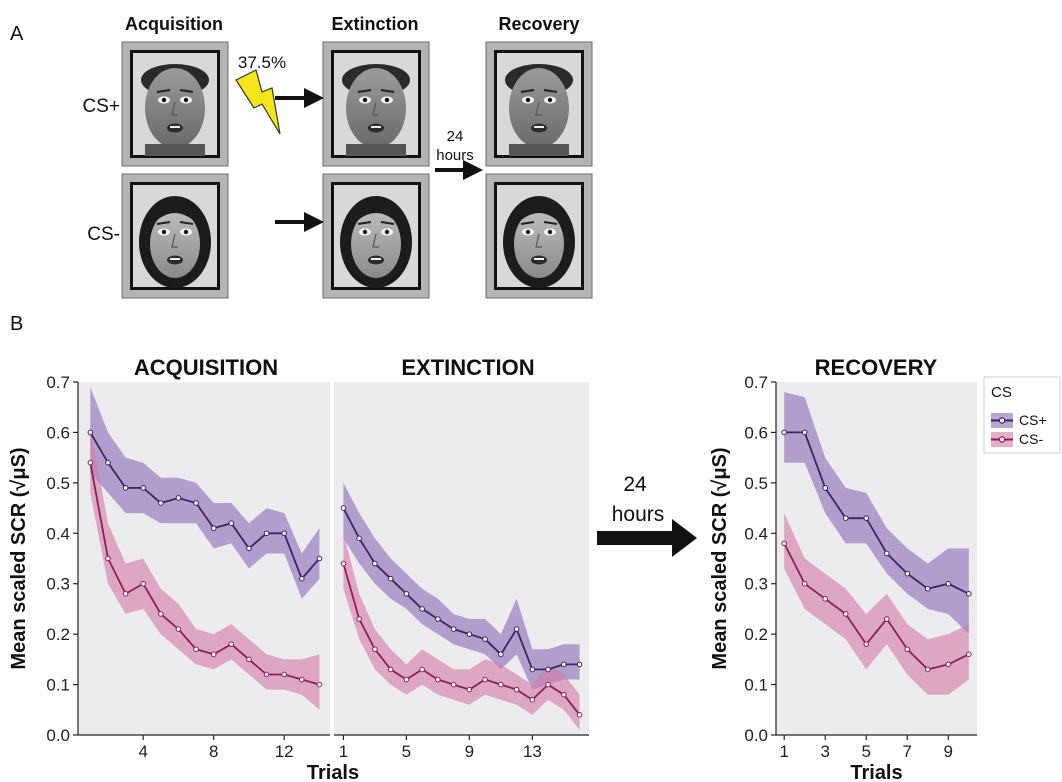 The width and height of the screenshot is (1062, 782). I want to click on legend-label-cs-plus: CS+, so click(1033, 420).